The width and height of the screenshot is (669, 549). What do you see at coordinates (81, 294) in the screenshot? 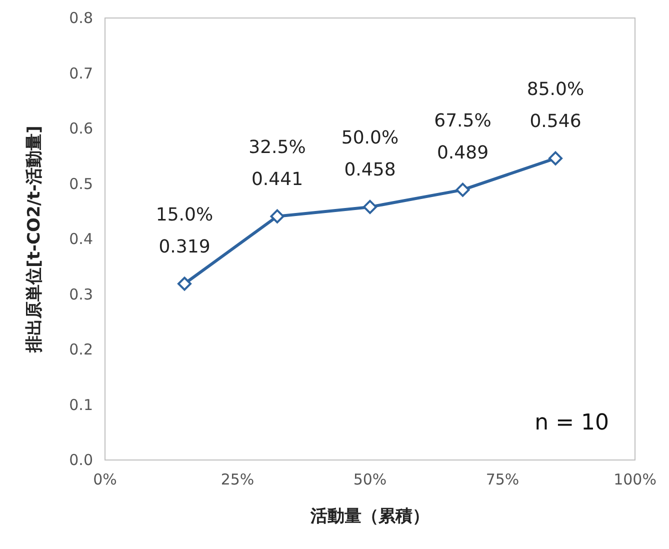
I see `y-tick-label: 0.3` at bounding box center [81, 294].